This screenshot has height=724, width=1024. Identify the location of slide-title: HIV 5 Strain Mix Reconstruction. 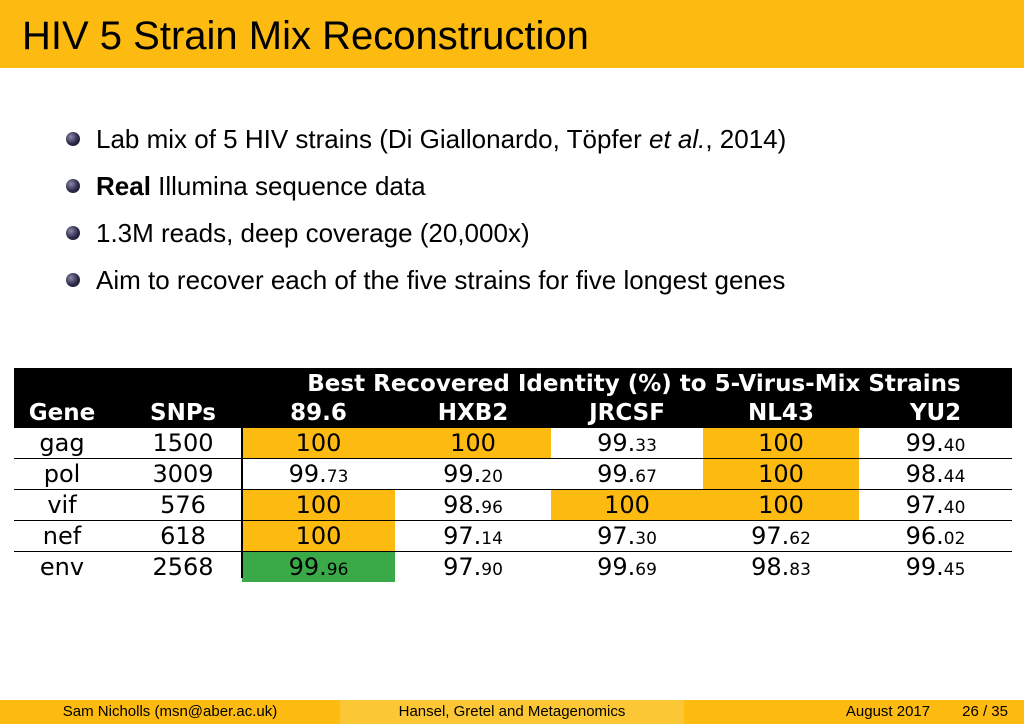
(305, 36).